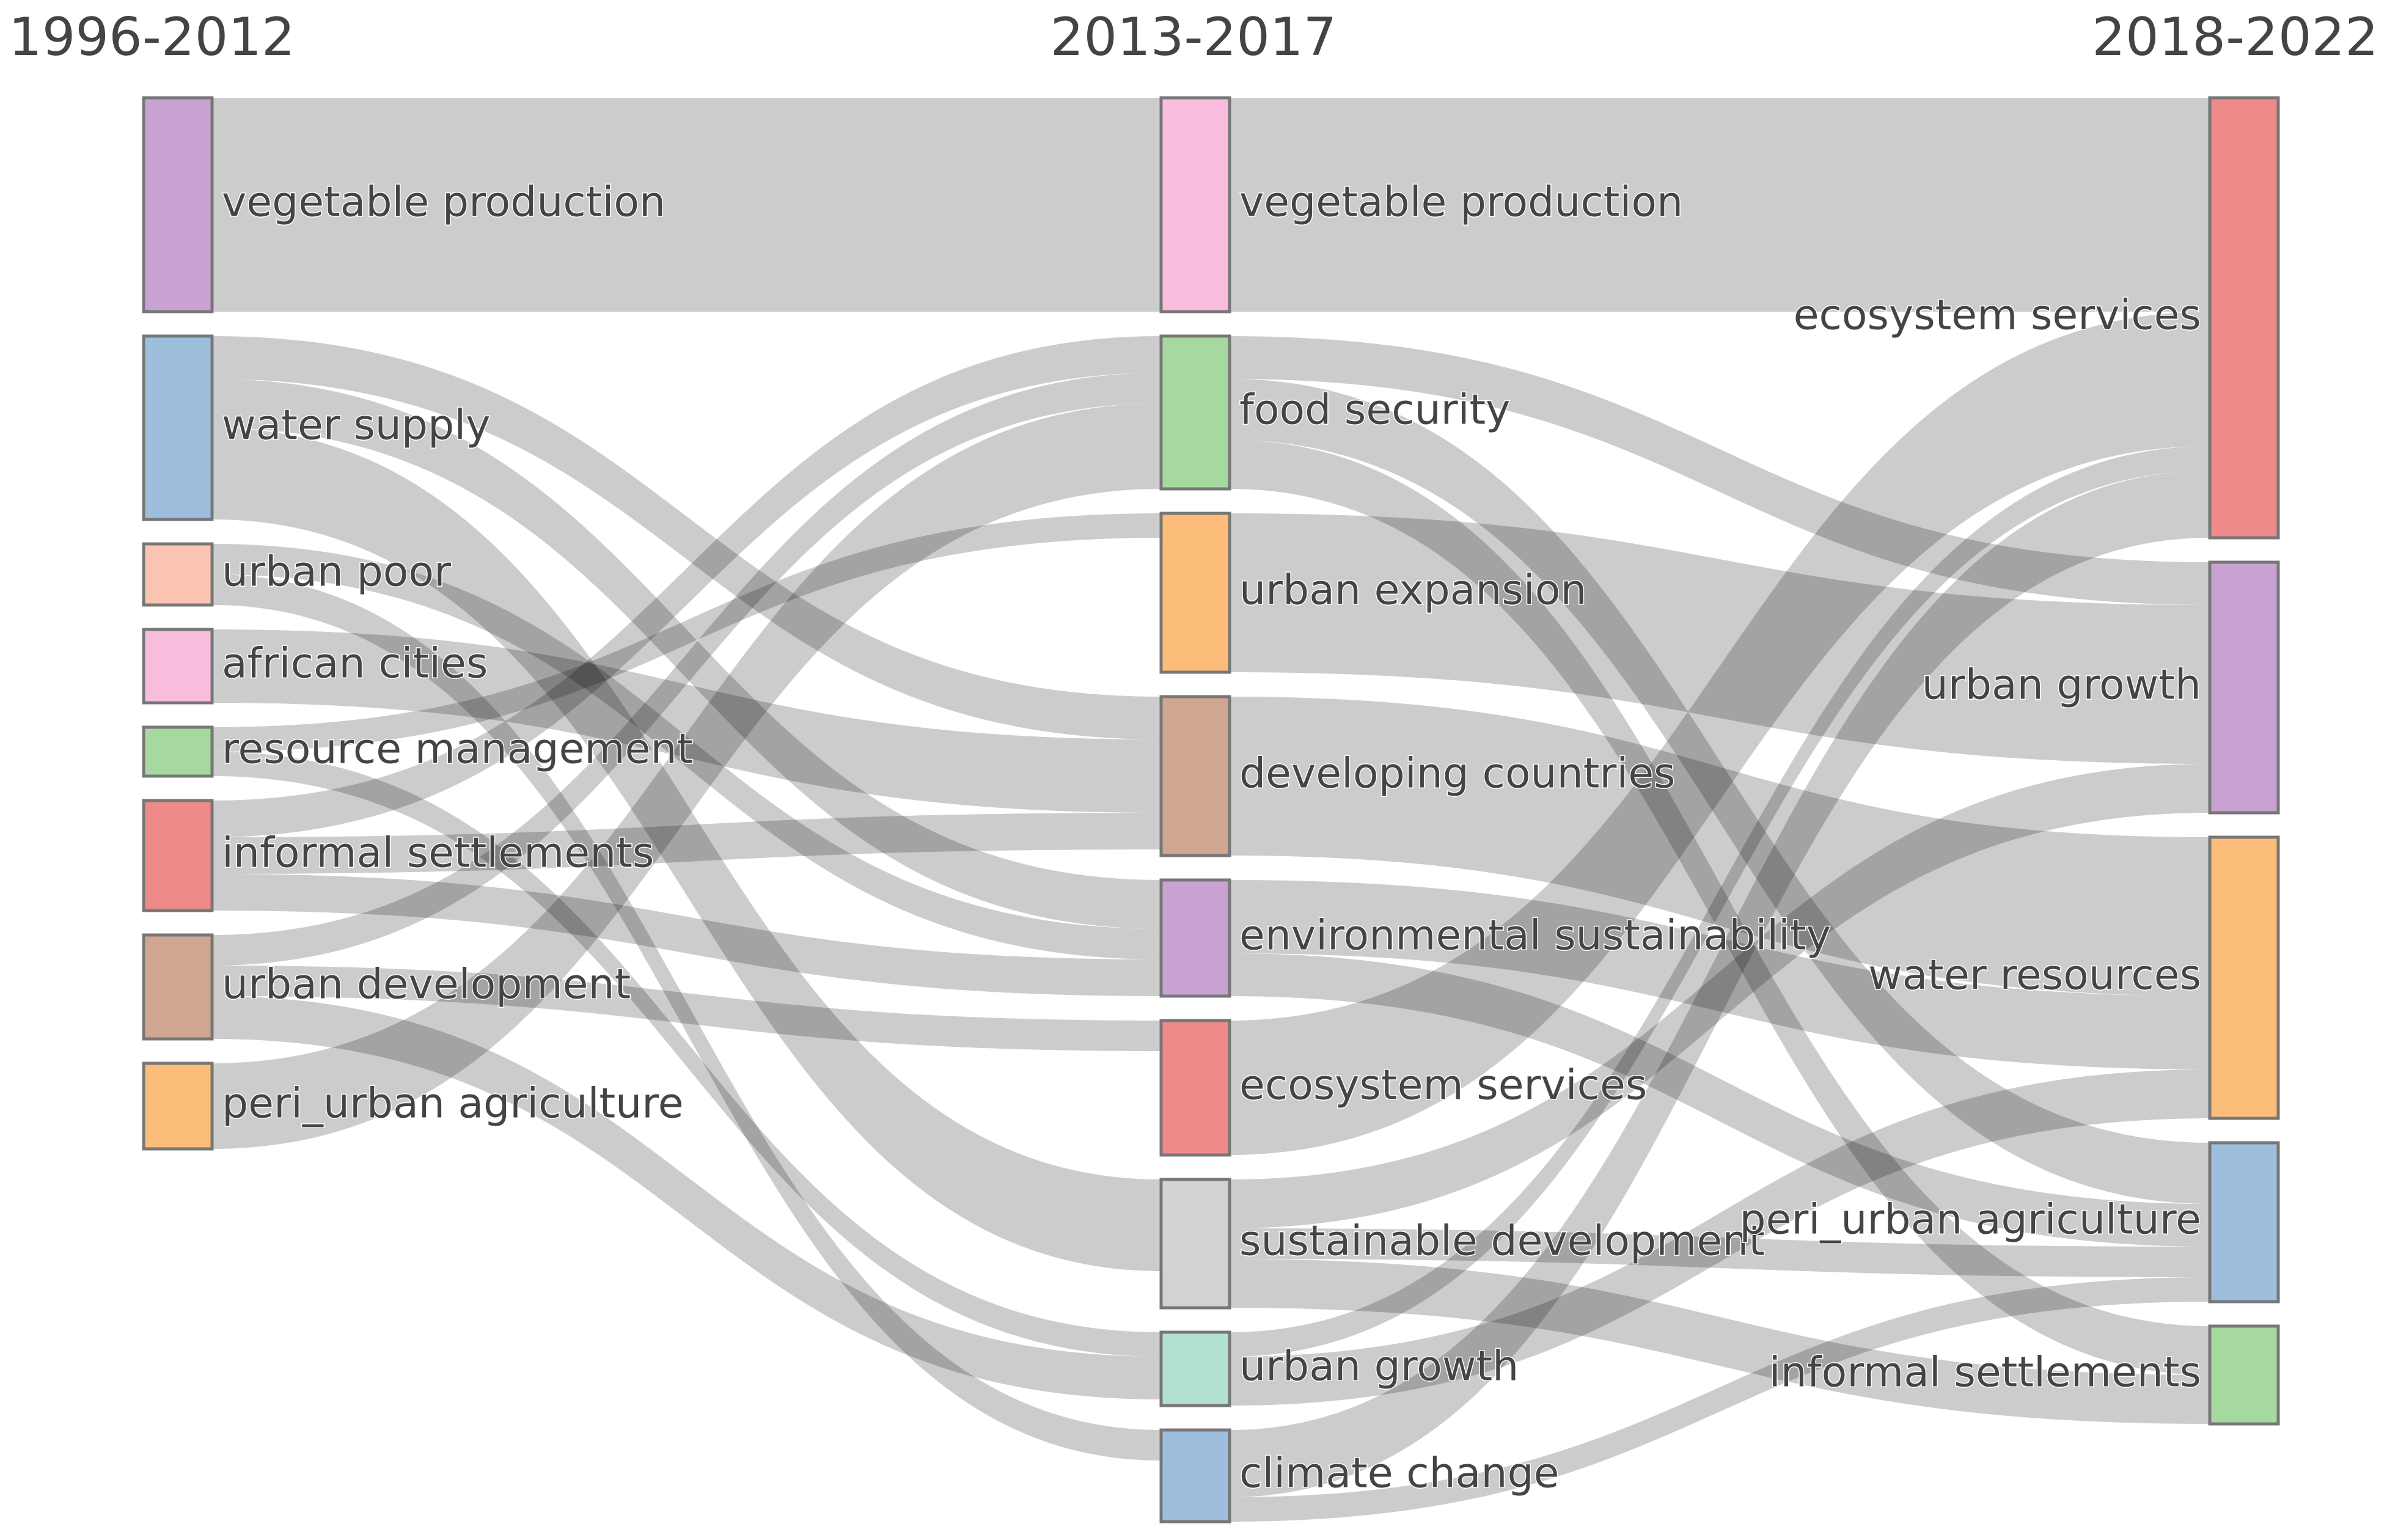  Describe the element at coordinates (1195, 205) in the screenshot. I see `node-b_veg` at that location.